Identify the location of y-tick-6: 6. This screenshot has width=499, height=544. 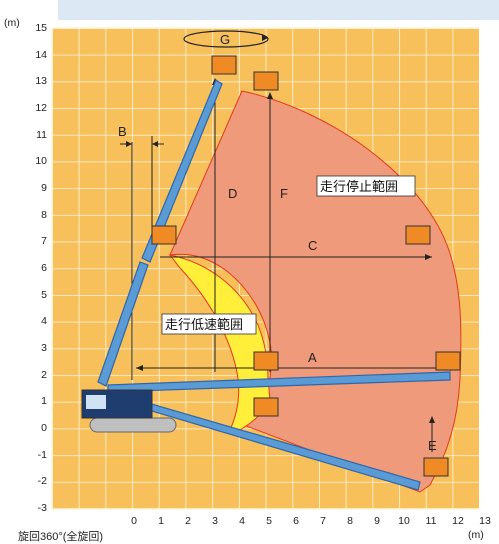
(44, 268).